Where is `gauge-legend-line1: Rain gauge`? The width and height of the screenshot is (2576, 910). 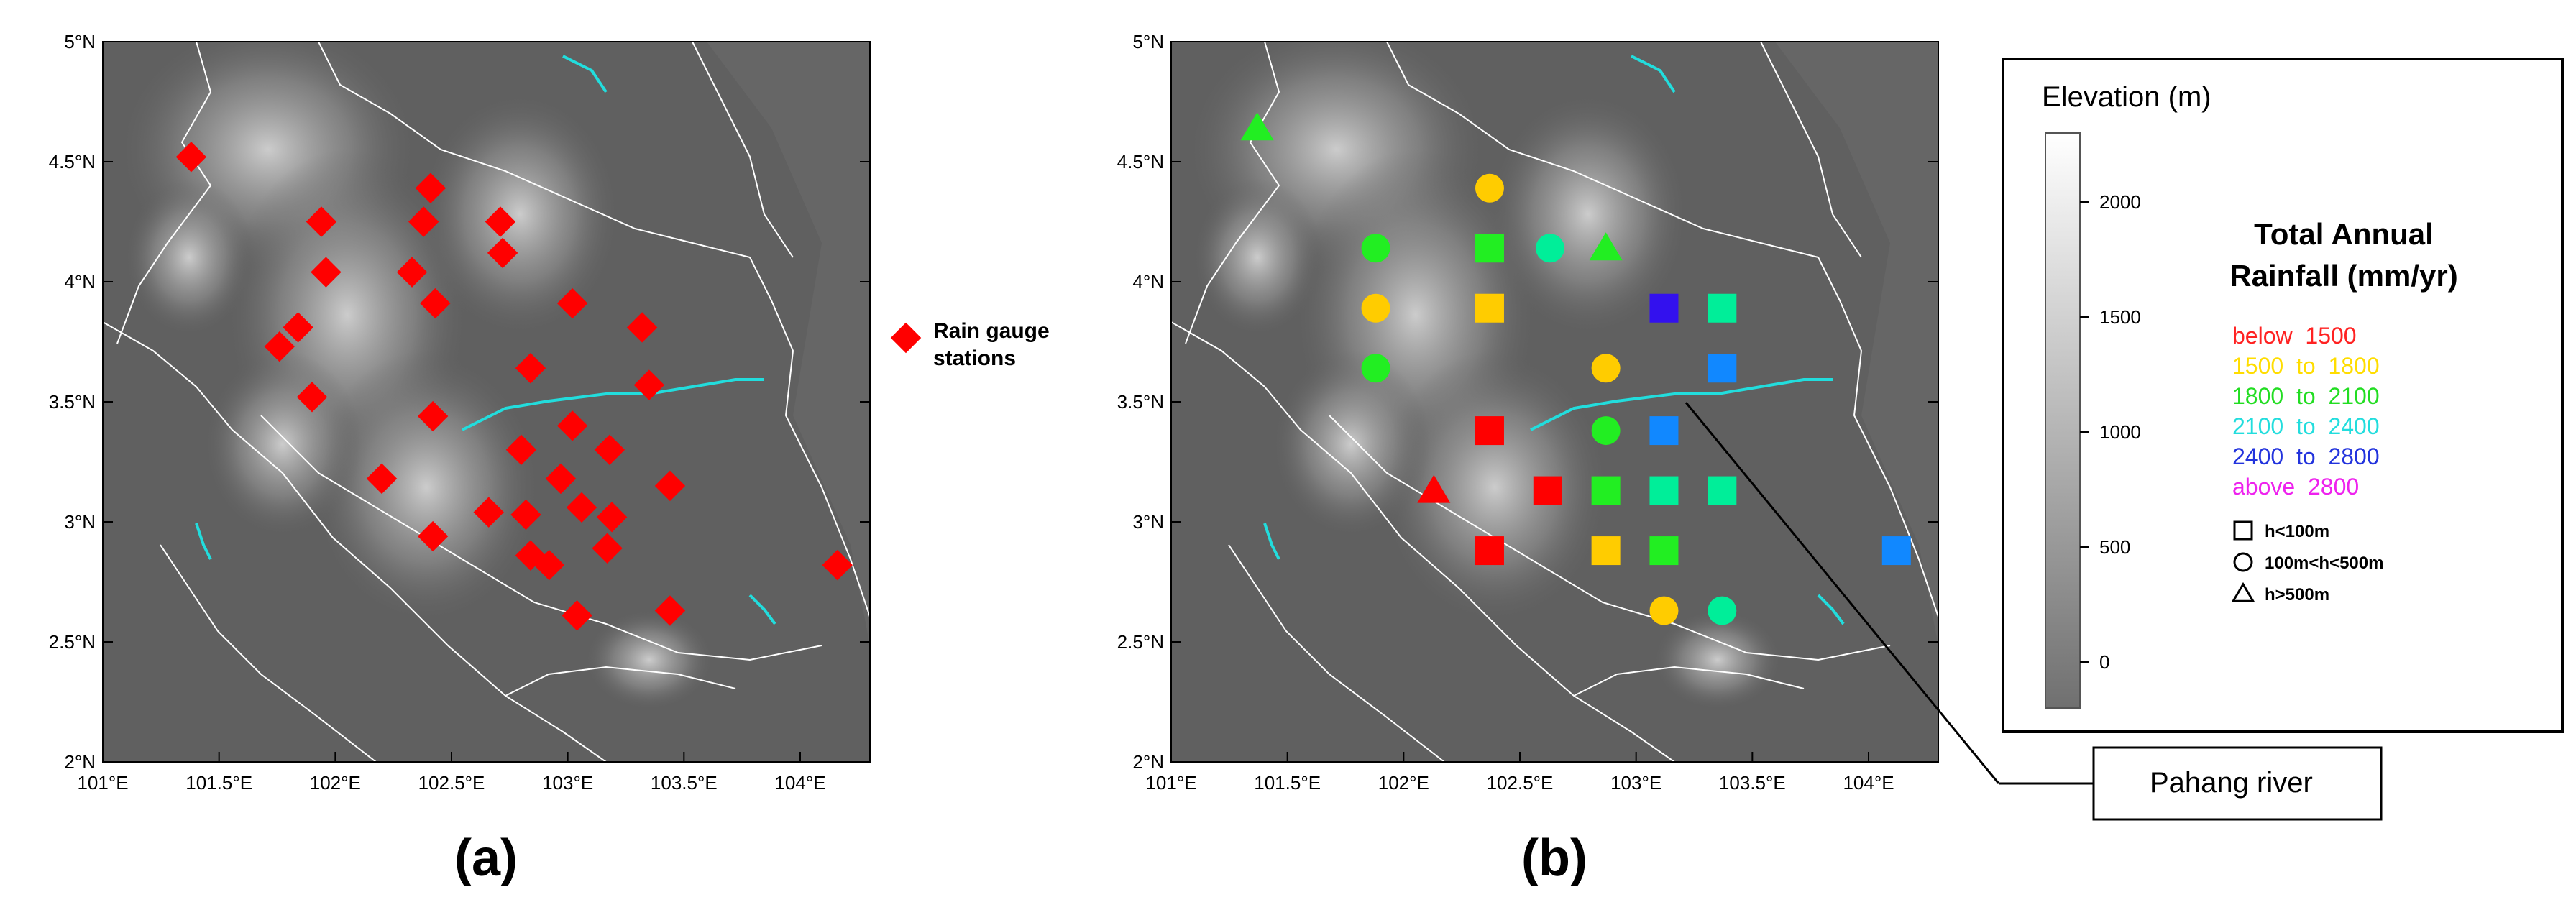
gauge-legend-line1: Rain gauge is located at coordinates (991, 331).